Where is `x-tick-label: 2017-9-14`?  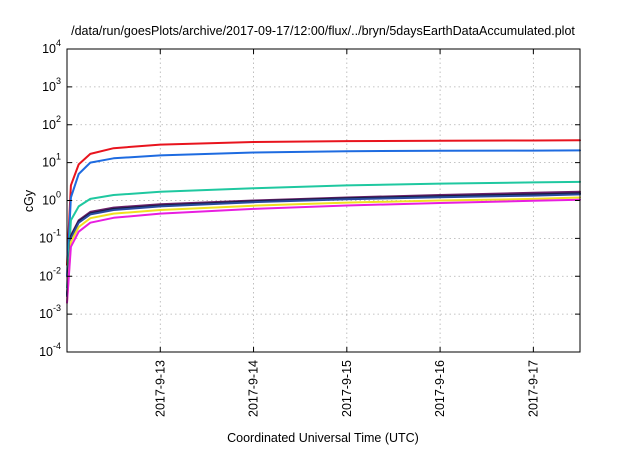 x-tick-label: 2017-9-14 is located at coordinates (254, 388).